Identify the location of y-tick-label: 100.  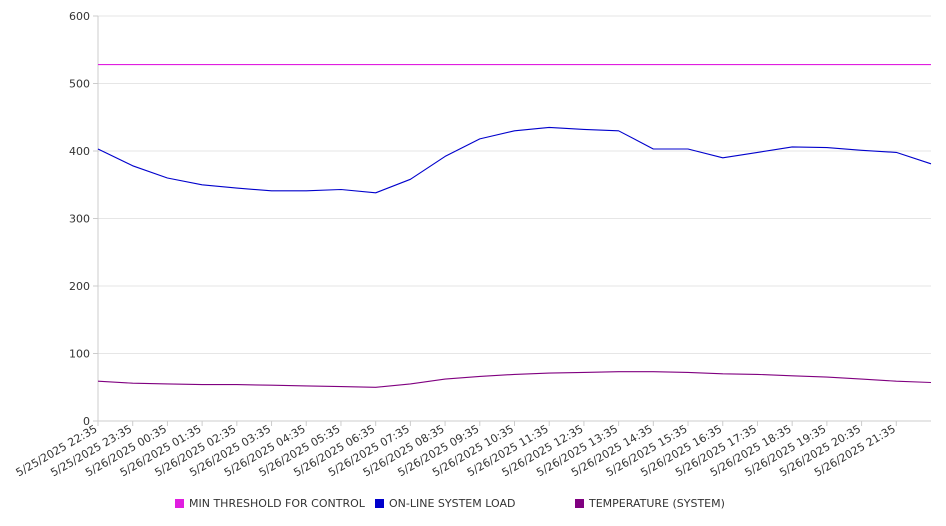
(79, 354).